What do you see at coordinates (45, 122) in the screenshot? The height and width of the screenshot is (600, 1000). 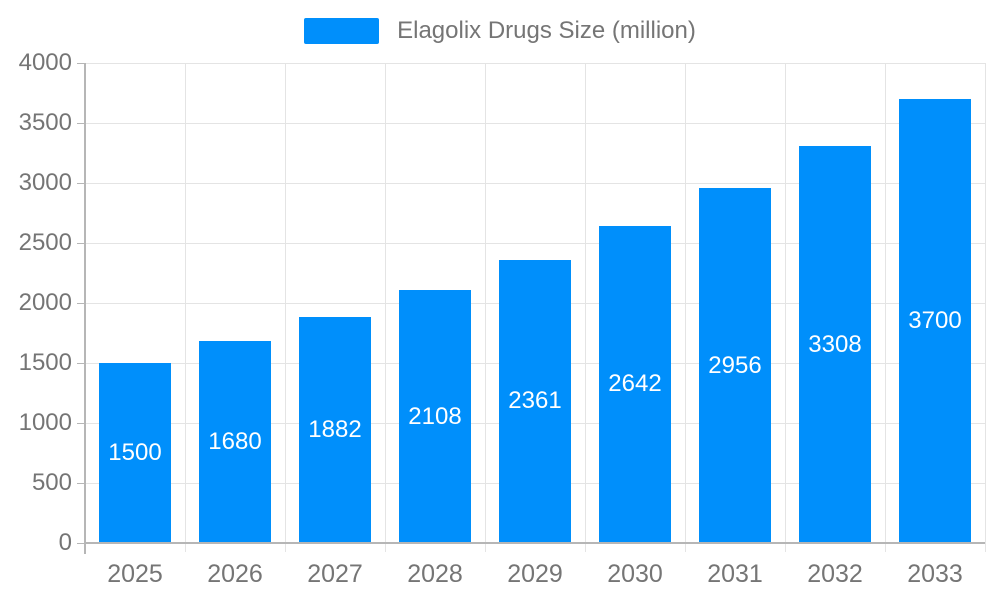 I see `y-axis-label: 3500` at bounding box center [45, 122].